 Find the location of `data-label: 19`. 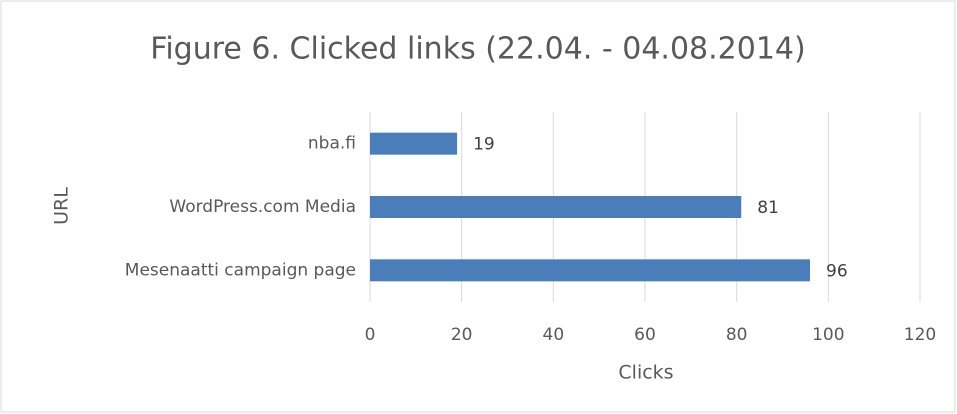

data-label: 19 is located at coordinates (484, 145).